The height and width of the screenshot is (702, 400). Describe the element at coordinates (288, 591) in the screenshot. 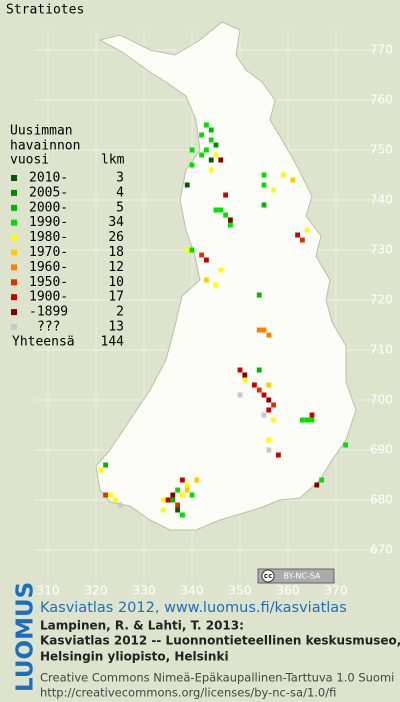

I see `x-tick-label: 360` at that location.